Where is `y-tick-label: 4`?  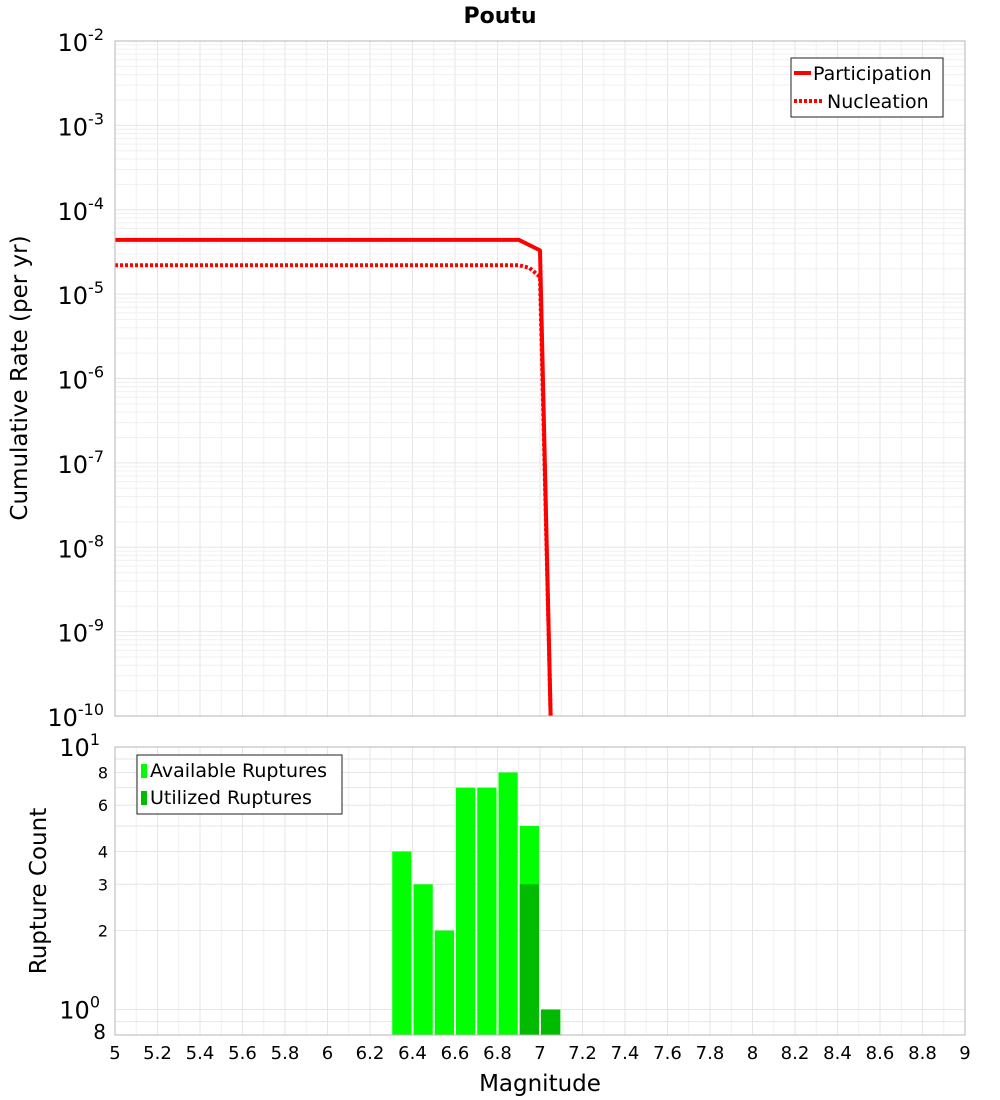
y-tick-label: 4 is located at coordinates (103, 851).